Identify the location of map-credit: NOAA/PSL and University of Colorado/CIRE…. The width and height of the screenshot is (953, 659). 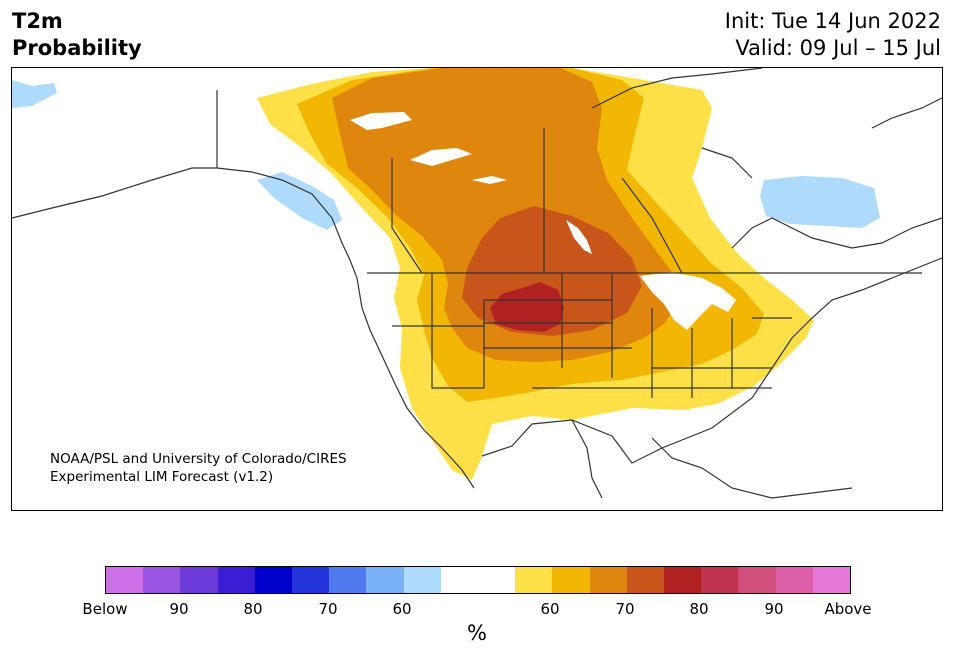
(198, 468).